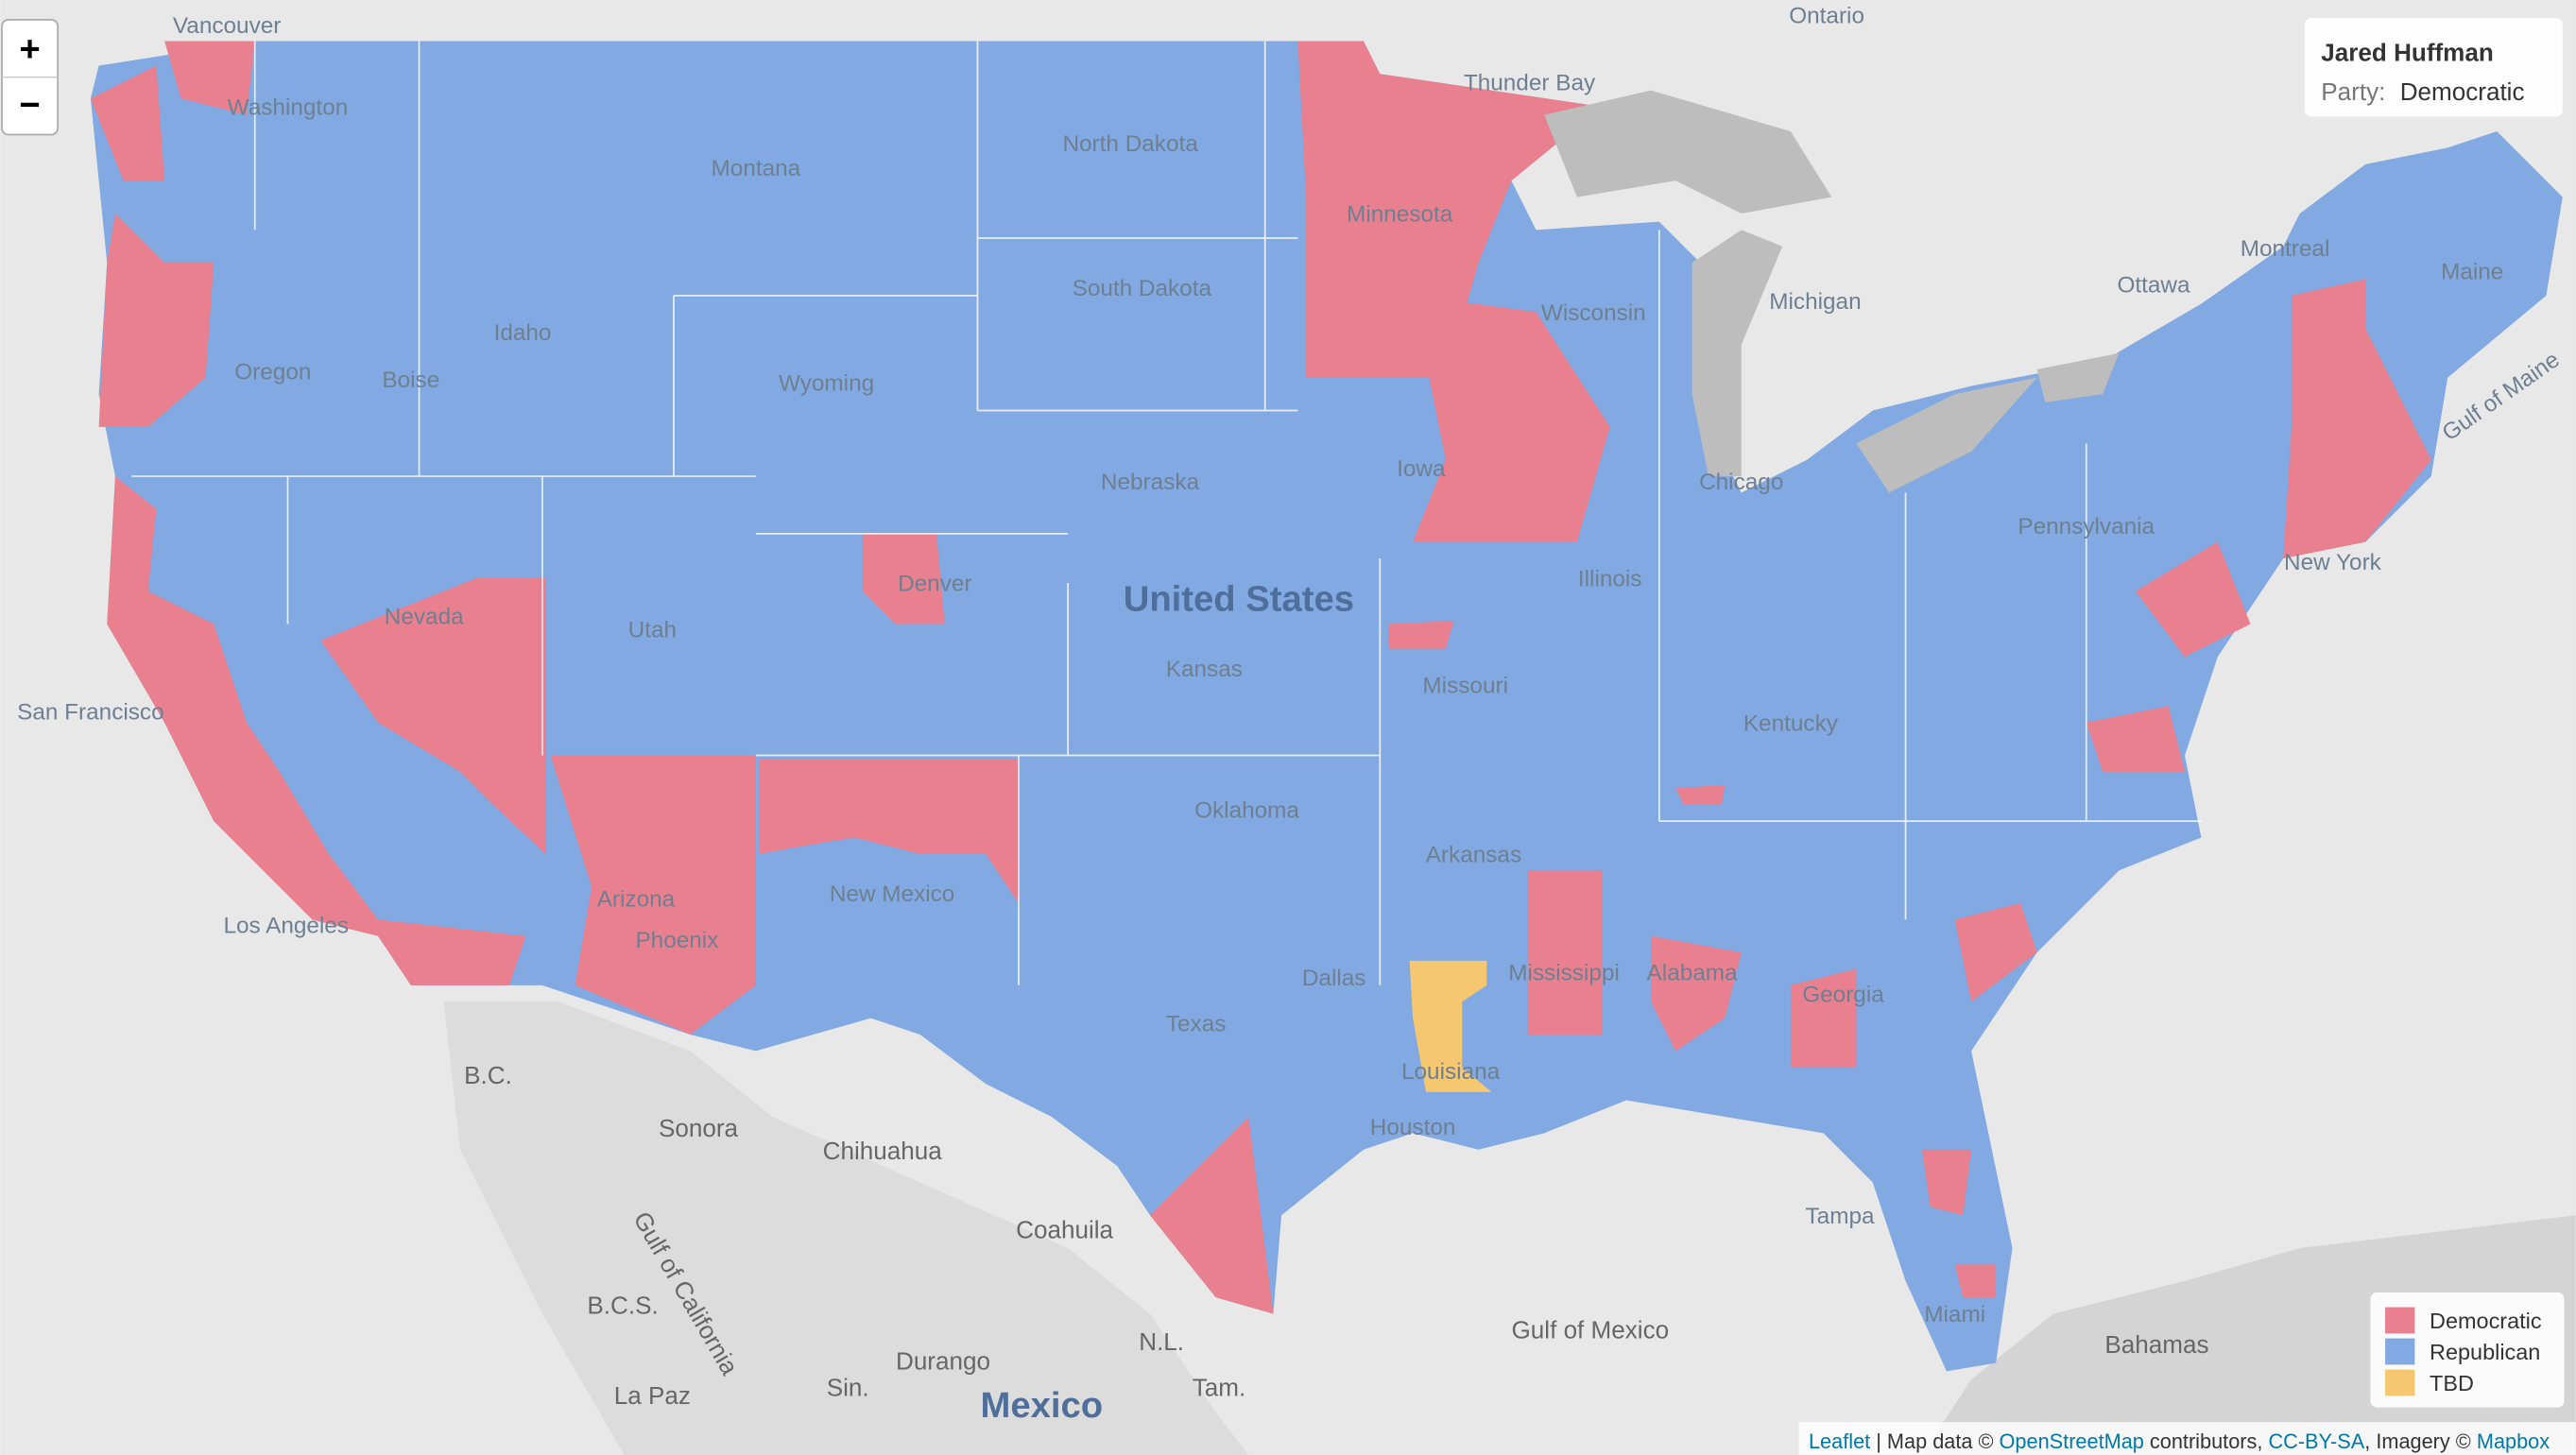 The image size is (2576, 1455). Describe the element at coordinates (652, 1395) in the screenshot. I see `place-label: La Paz` at that location.